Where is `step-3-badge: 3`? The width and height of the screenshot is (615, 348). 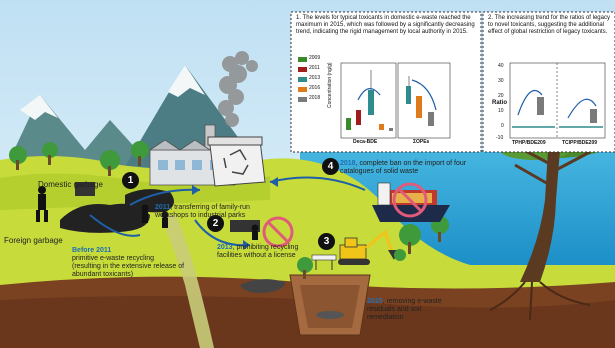
step-3-badge: 3 is located at coordinates (326, 241).